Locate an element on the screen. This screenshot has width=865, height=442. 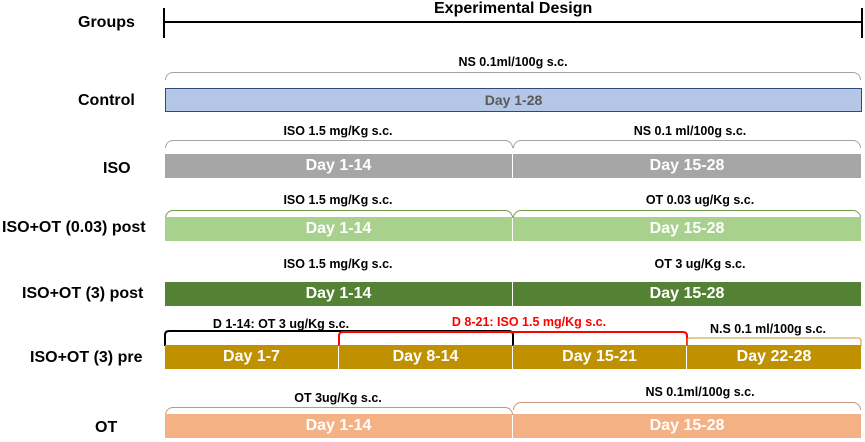
iso-ot003-note-1: ISO 1.5 mg/Kg s.c. is located at coordinates (338, 200).